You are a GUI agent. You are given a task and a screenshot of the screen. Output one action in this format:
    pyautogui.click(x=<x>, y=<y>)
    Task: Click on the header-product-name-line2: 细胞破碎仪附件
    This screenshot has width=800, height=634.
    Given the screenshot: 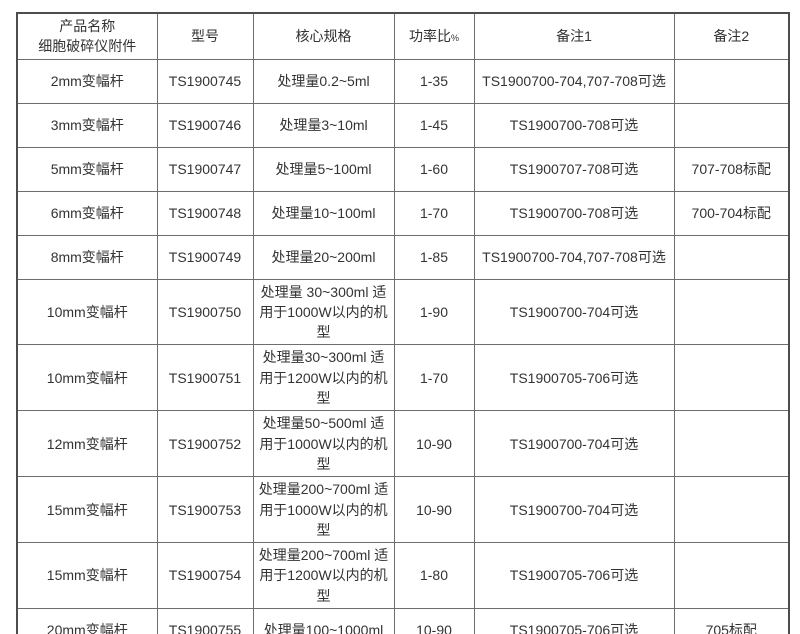 What is the action you would take?
    pyautogui.click(x=87, y=46)
    